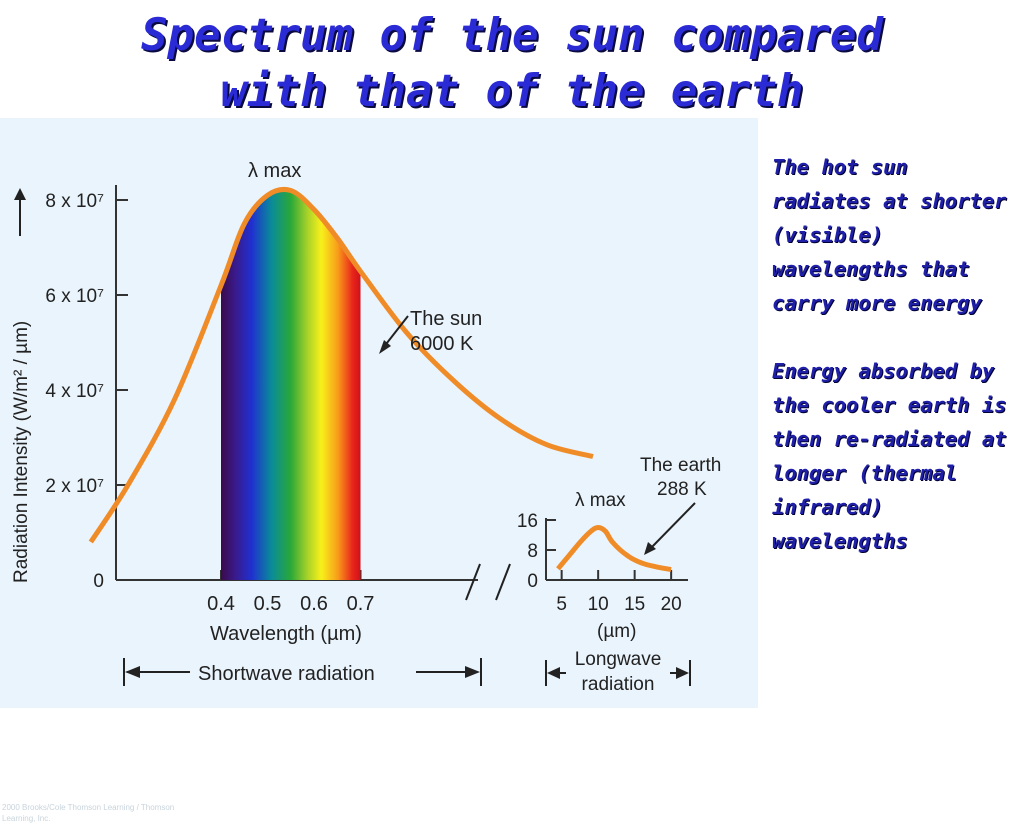 This screenshot has width=1024, height=826. What do you see at coordinates (446, 319) in the screenshot?
I see `sun-curve-label-line1: The sun` at bounding box center [446, 319].